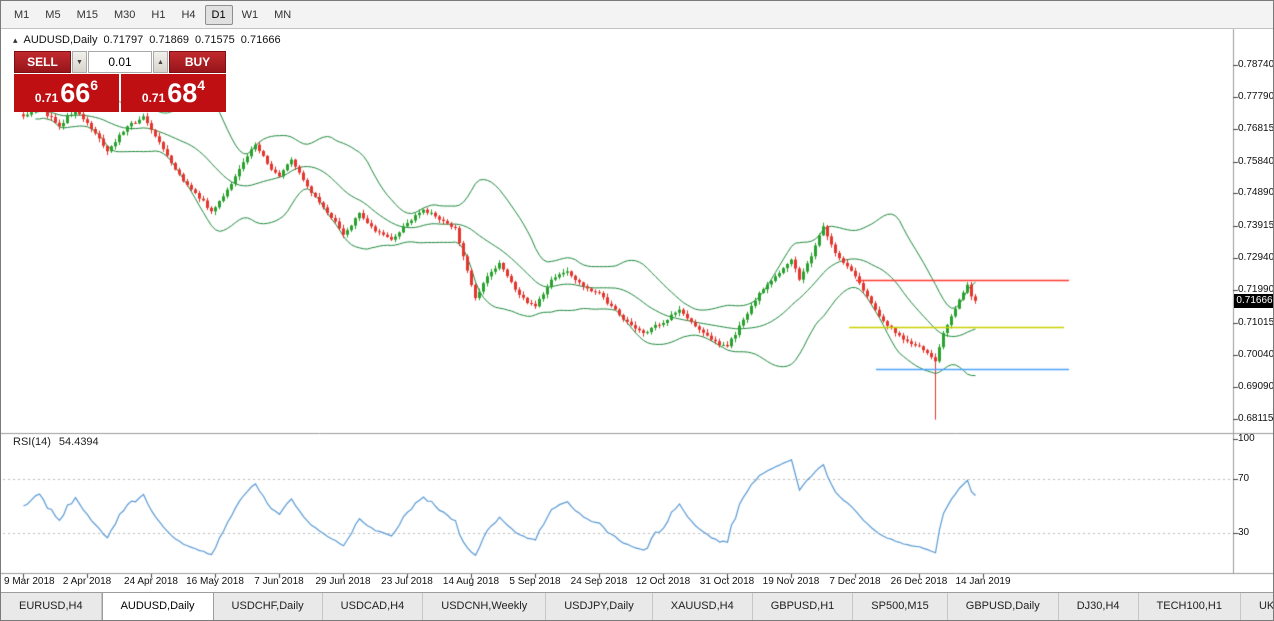 This screenshot has height=621, width=1274. Describe the element at coordinates (663, 581) in the screenshot. I see `date-axis-label: 12 Oct 2018` at that location.